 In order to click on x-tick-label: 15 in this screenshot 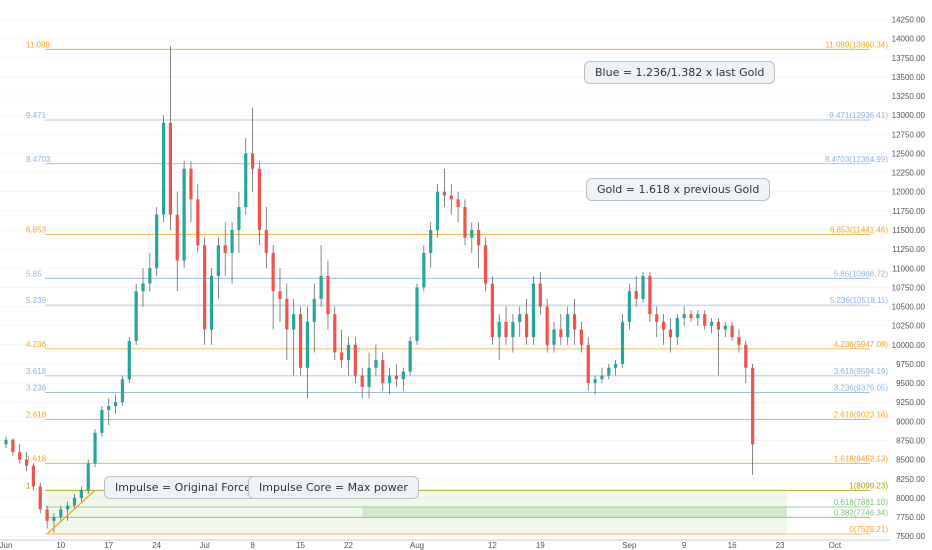, I will do `click(300, 545)`.